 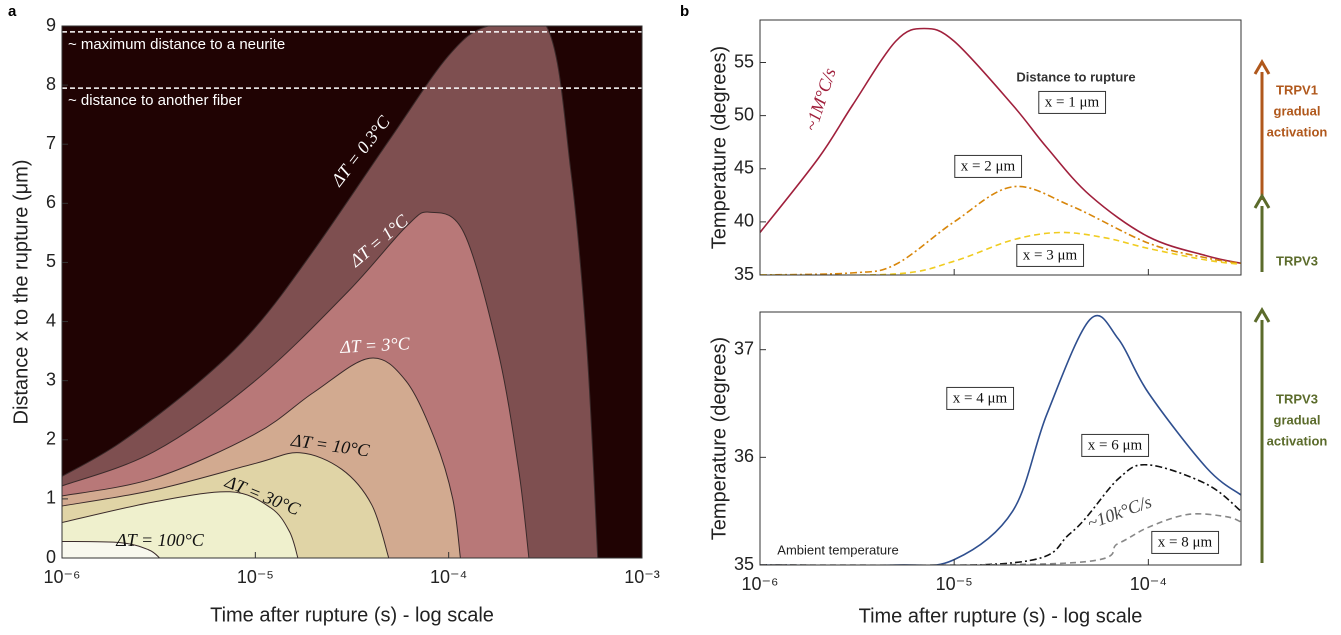 What do you see at coordinates (51, 84) in the screenshot?
I see `y-tick-label: 8` at bounding box center [51, 84].